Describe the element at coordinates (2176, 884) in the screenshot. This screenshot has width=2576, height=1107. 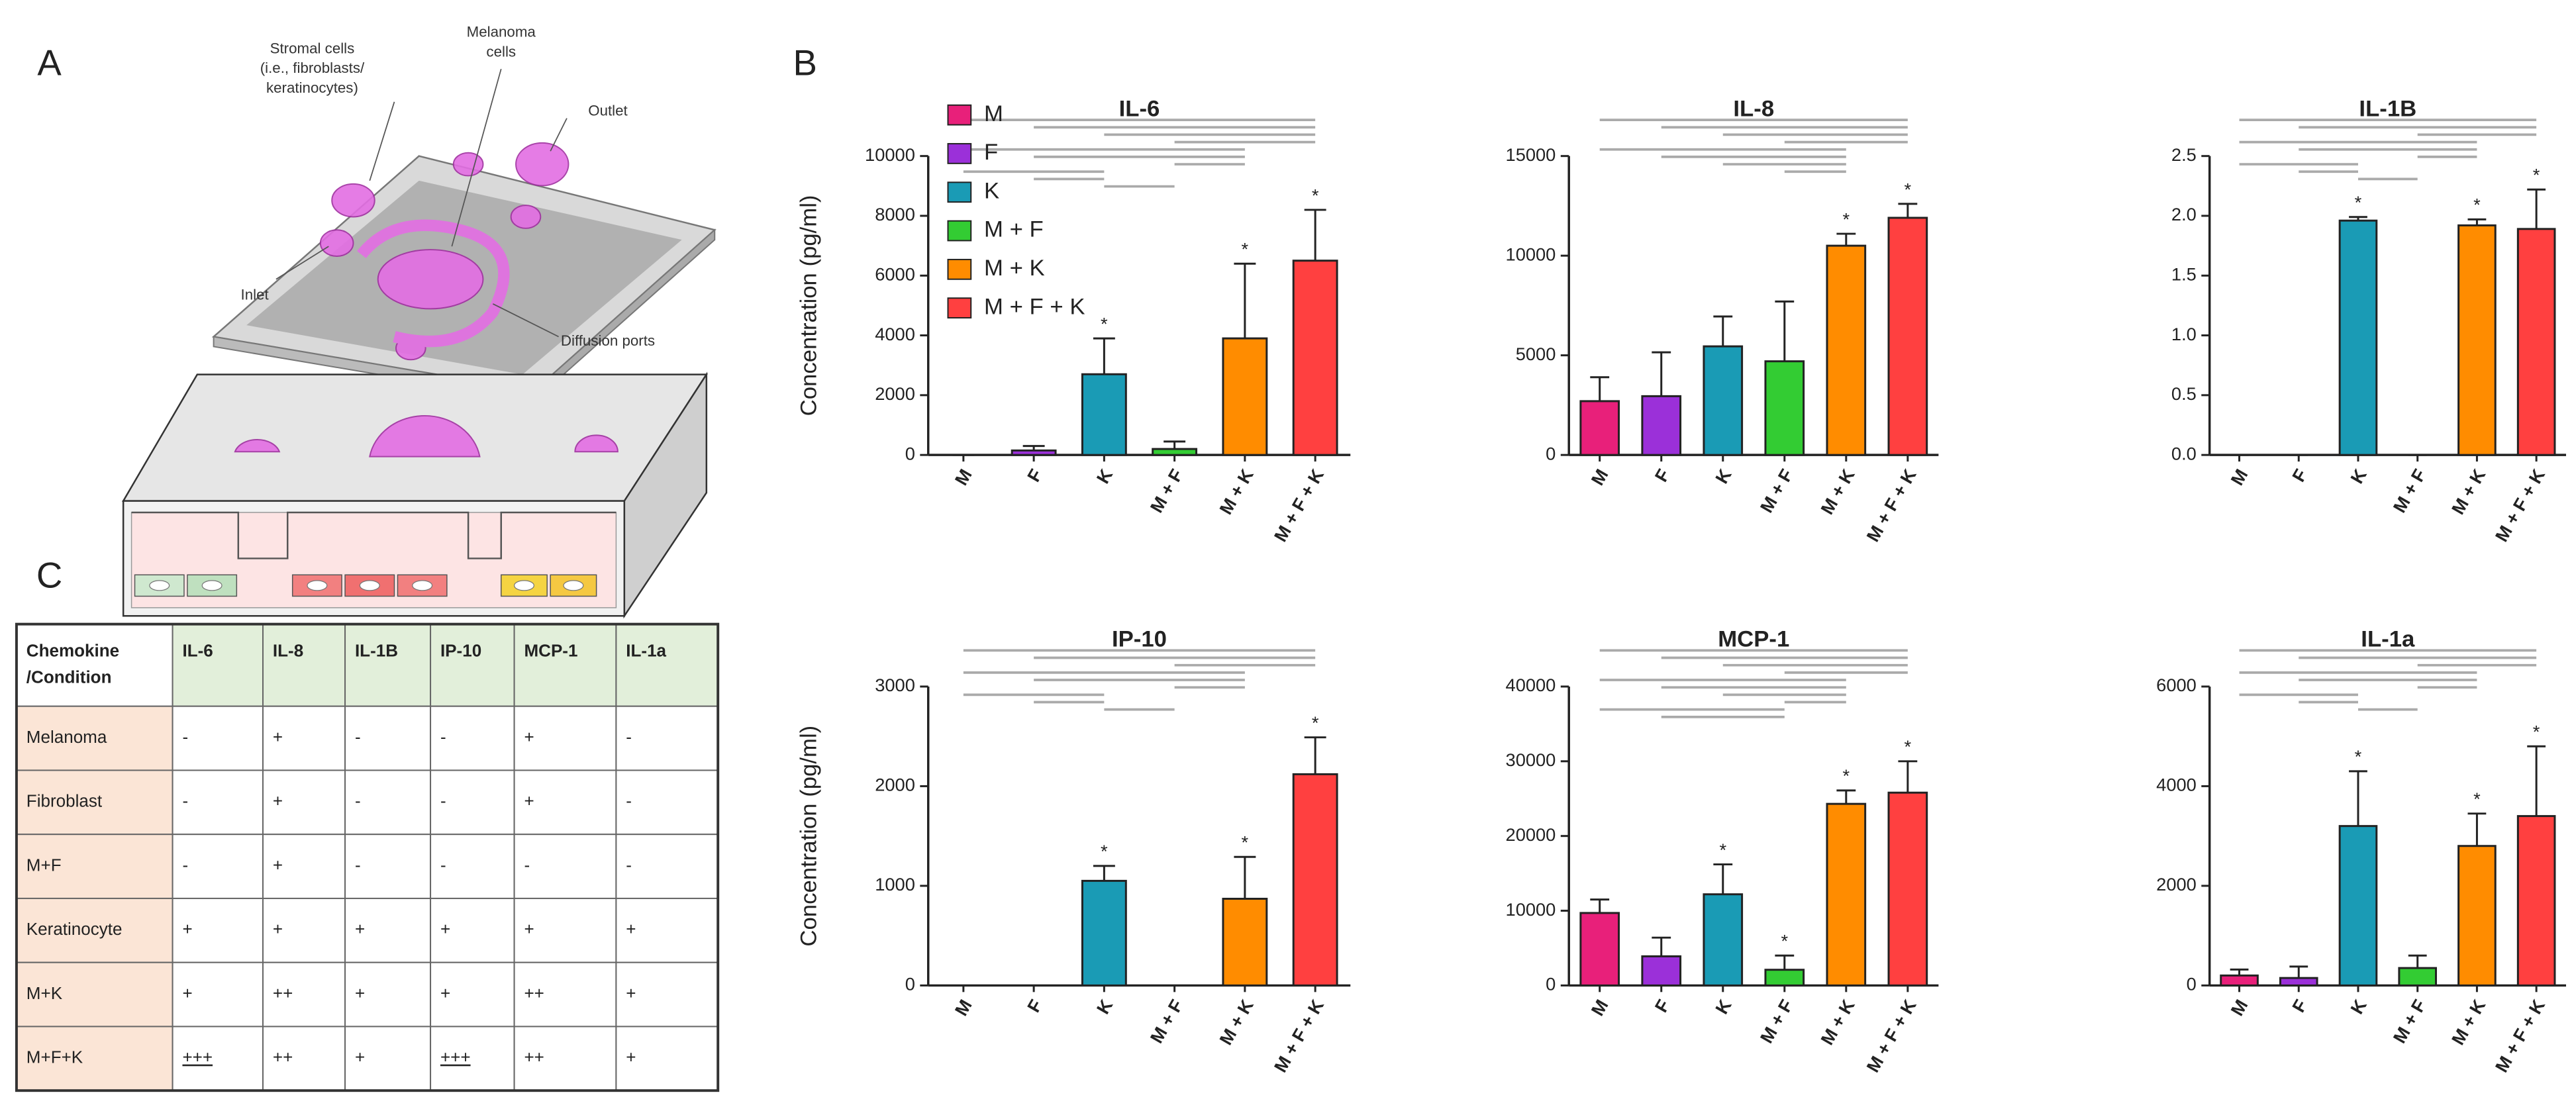
I see `y-tick-label: 2000` at that location.